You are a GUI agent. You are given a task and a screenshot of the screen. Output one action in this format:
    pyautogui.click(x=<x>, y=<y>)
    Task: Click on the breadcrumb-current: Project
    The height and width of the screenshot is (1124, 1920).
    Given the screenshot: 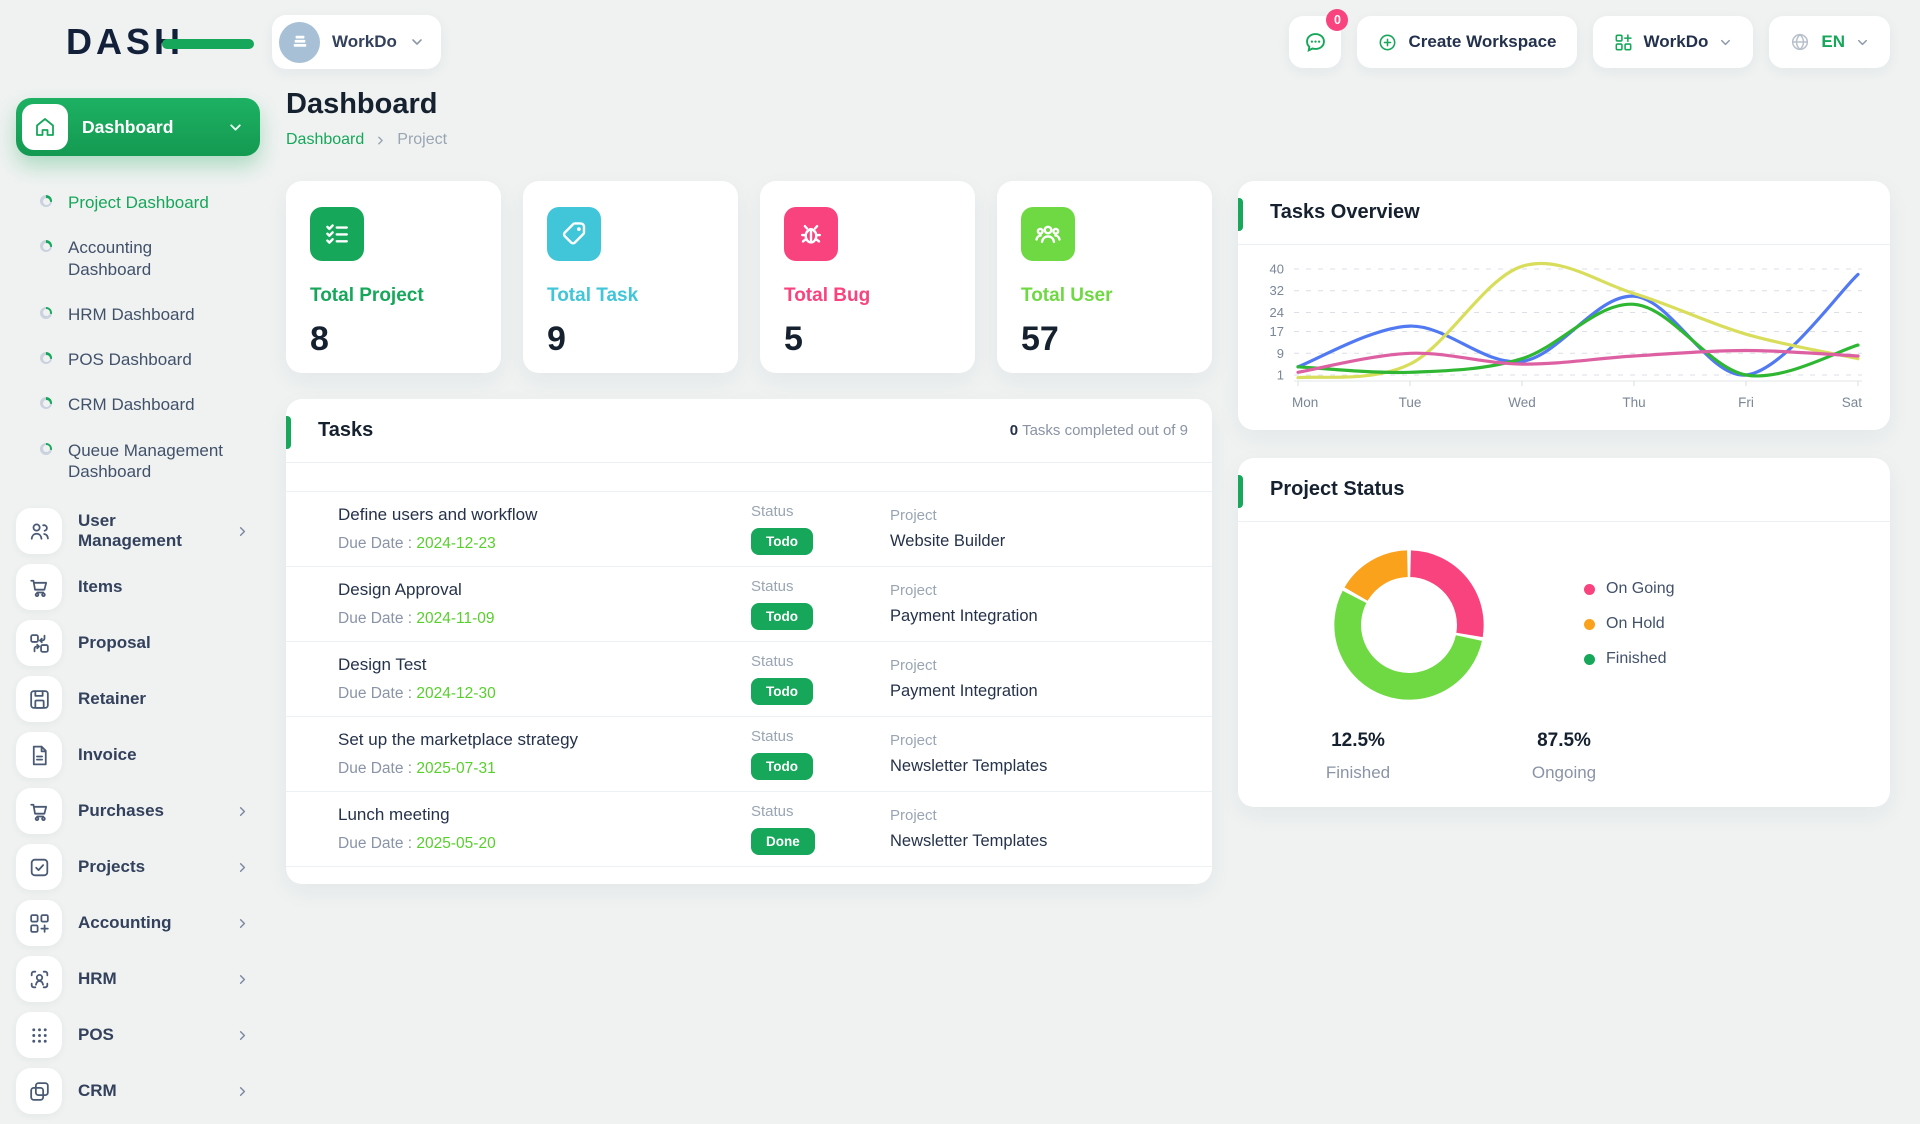 What is the action you would take?
    pyautogui.click(x=422, y=139)
    